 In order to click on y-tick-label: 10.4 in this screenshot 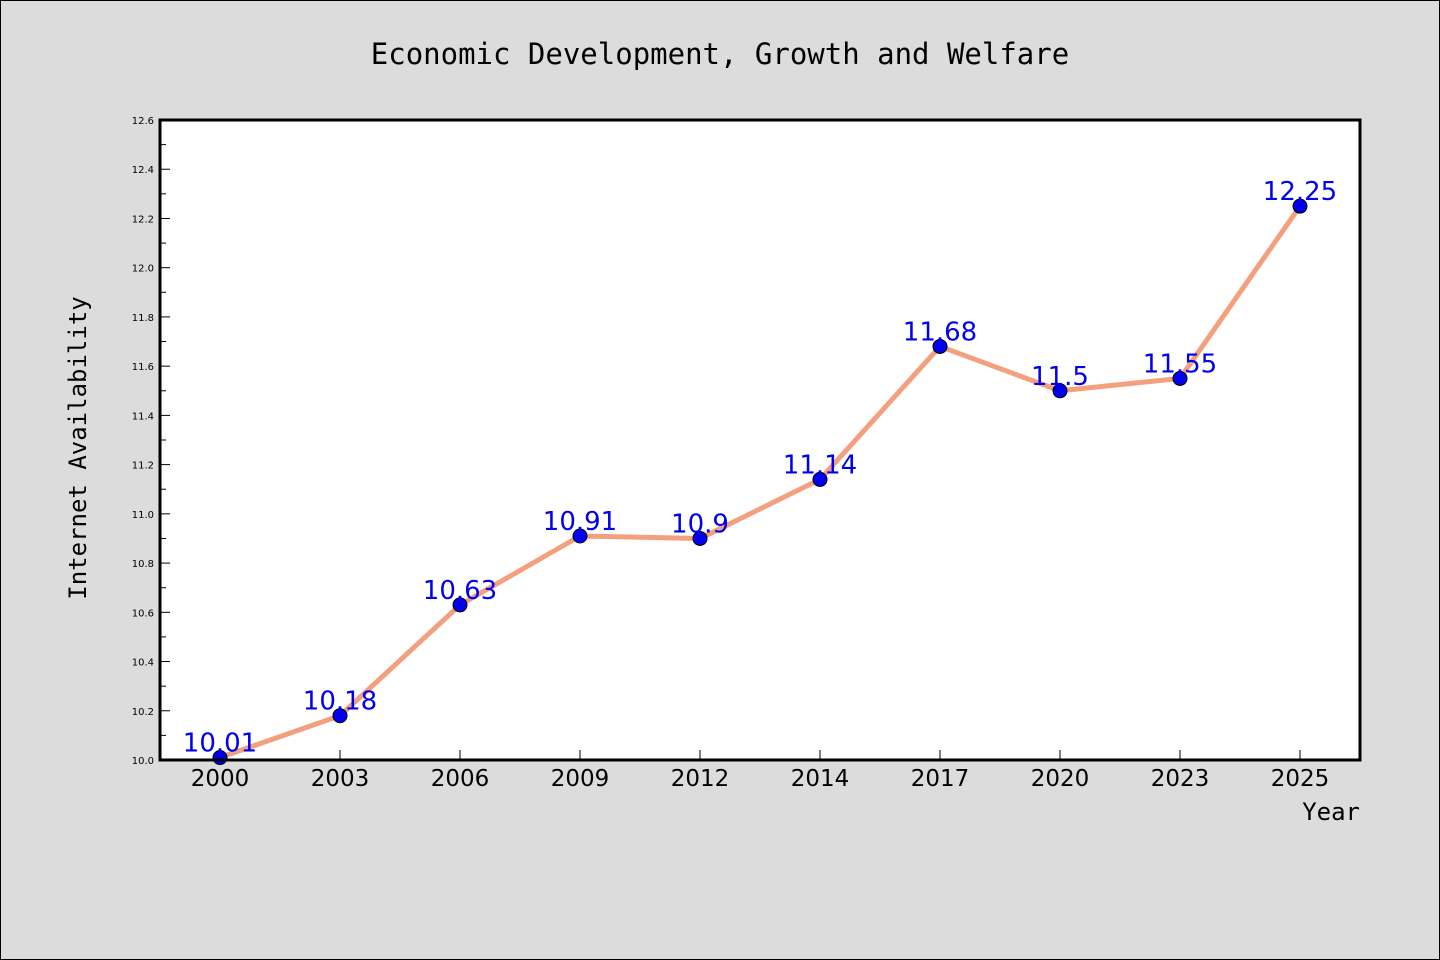, I will do `click(143, 663)`.